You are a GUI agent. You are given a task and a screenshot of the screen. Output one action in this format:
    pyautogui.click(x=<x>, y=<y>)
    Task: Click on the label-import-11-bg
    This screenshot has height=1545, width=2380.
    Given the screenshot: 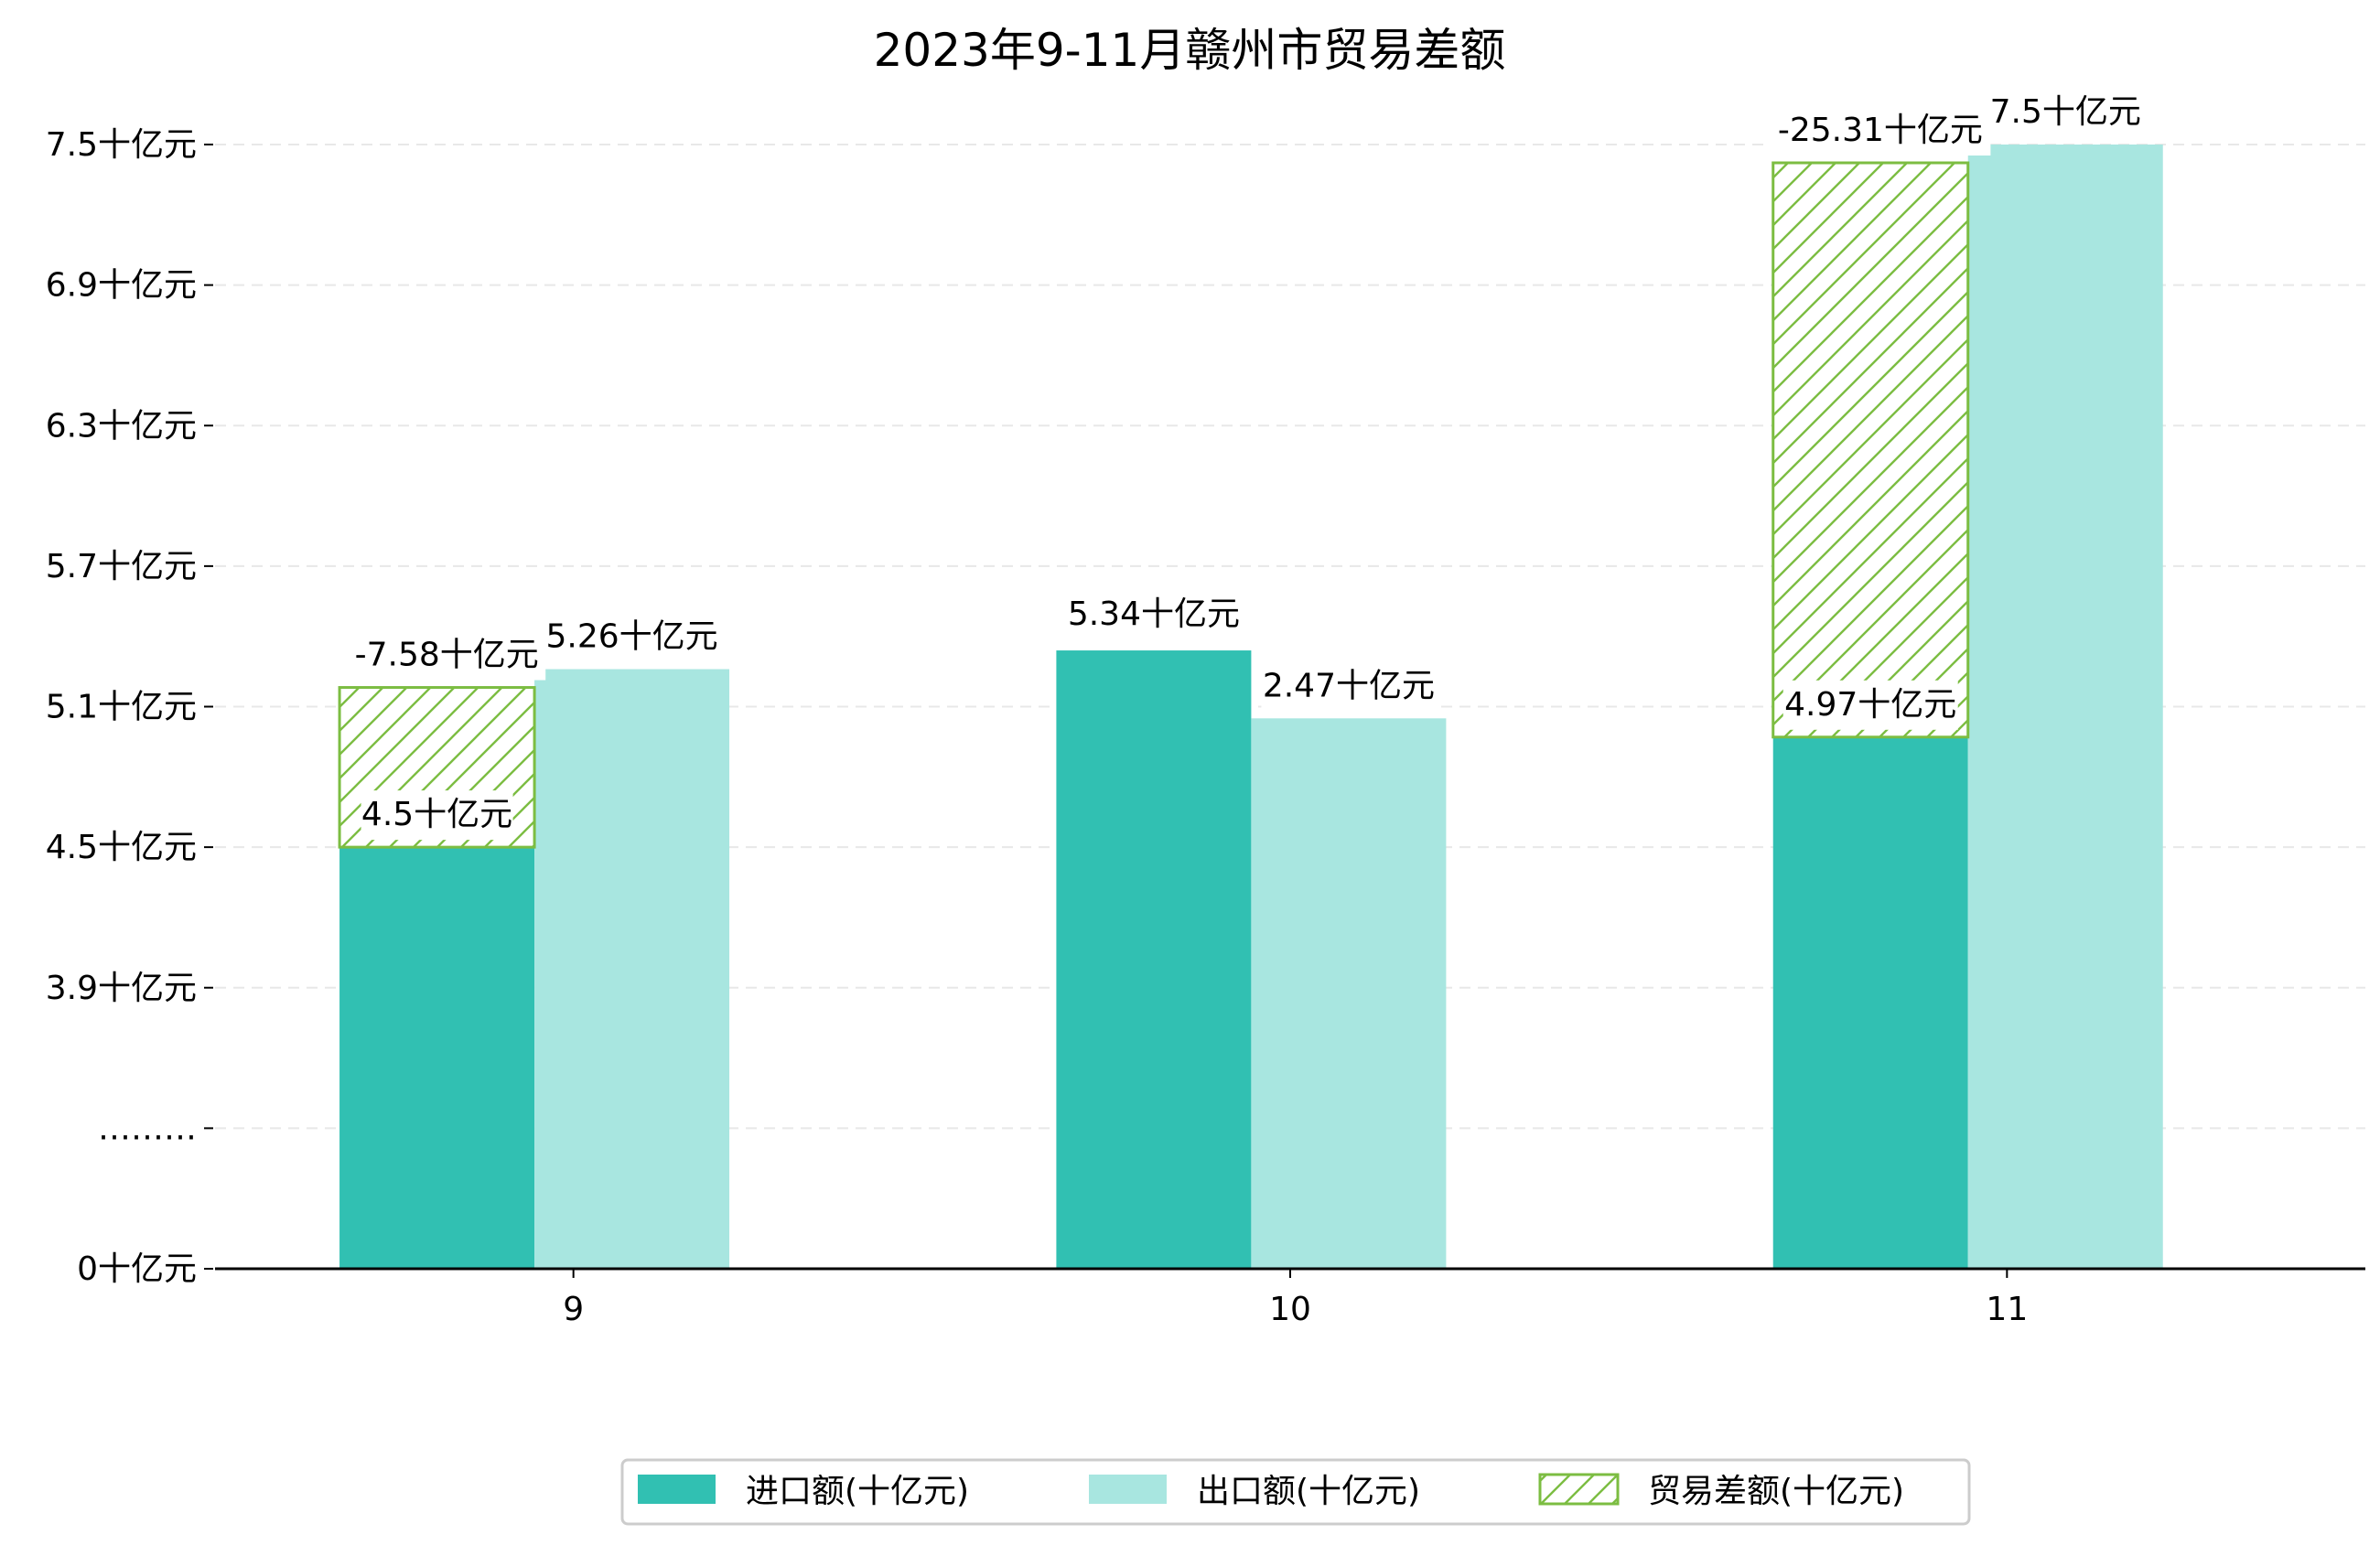 What is the action you would take?
    pyautogui.click(x=1870, y=705)
    